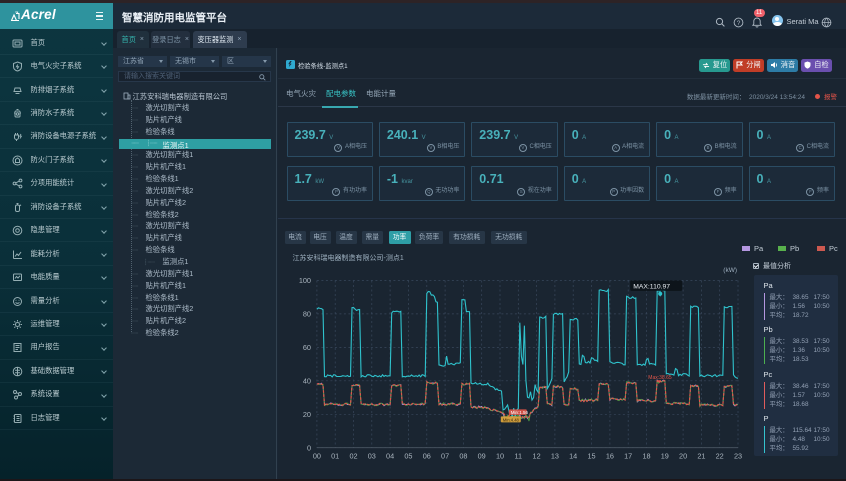 The image size is (846, 481). What do you see at coordinates (463, 456) in the screenshot?
I see `svg-text: 08` at bounding box center [463, 456].